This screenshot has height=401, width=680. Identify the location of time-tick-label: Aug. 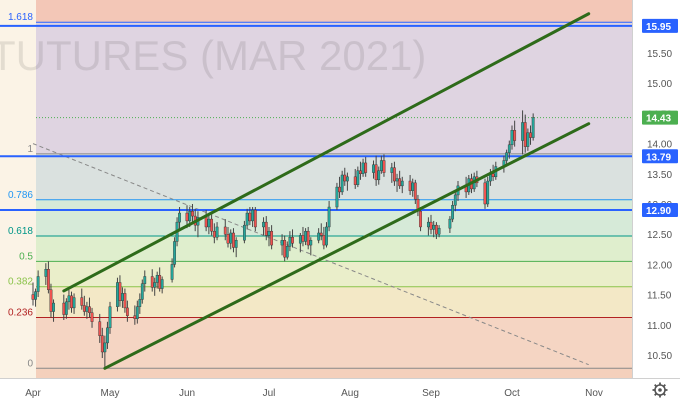
(350, 393).